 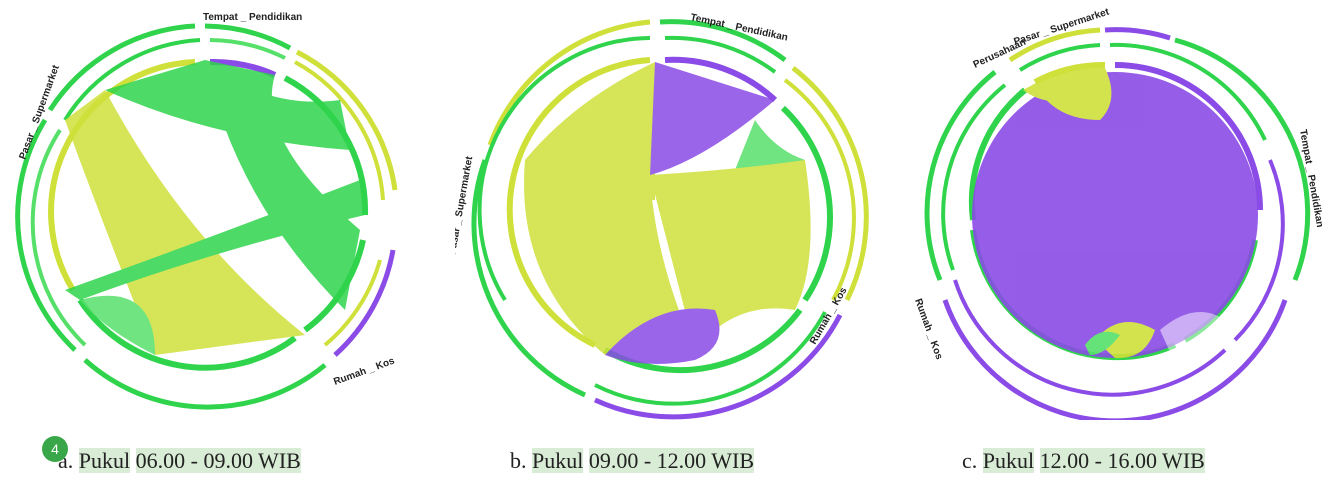 What do you see at coordinates (671, 460) in the screenshot?
I see `caption-time: 09.00 - 12.00 WIB` at bounding box center [671, 460].